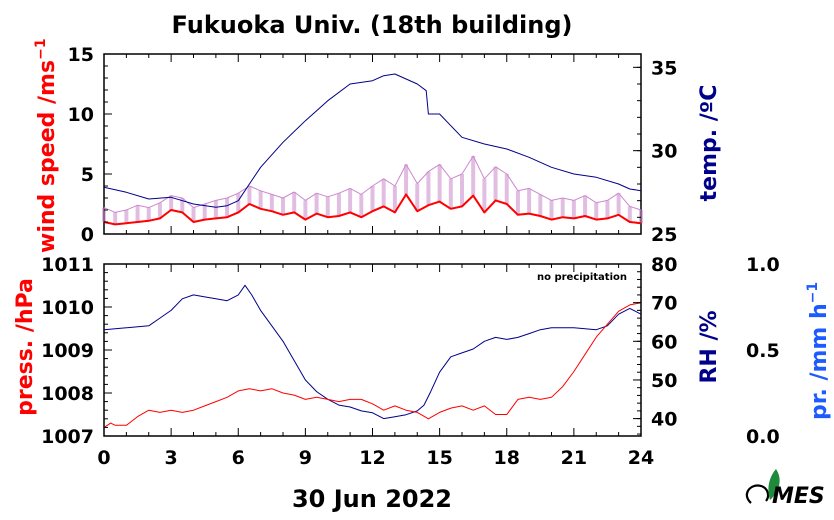 The image size is (834, 520). I want to click on rh-axis-tick-label: 70, so click(664, 304).